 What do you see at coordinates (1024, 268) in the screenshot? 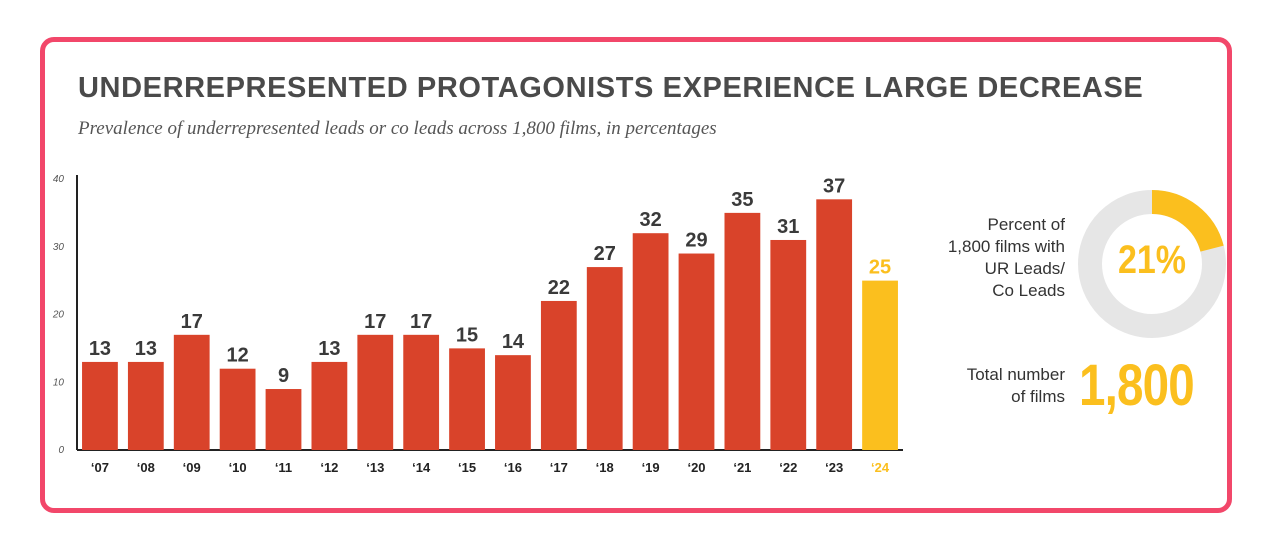
I see `percent-label-line: UR Leads/` at bounding box center [1024, 268].